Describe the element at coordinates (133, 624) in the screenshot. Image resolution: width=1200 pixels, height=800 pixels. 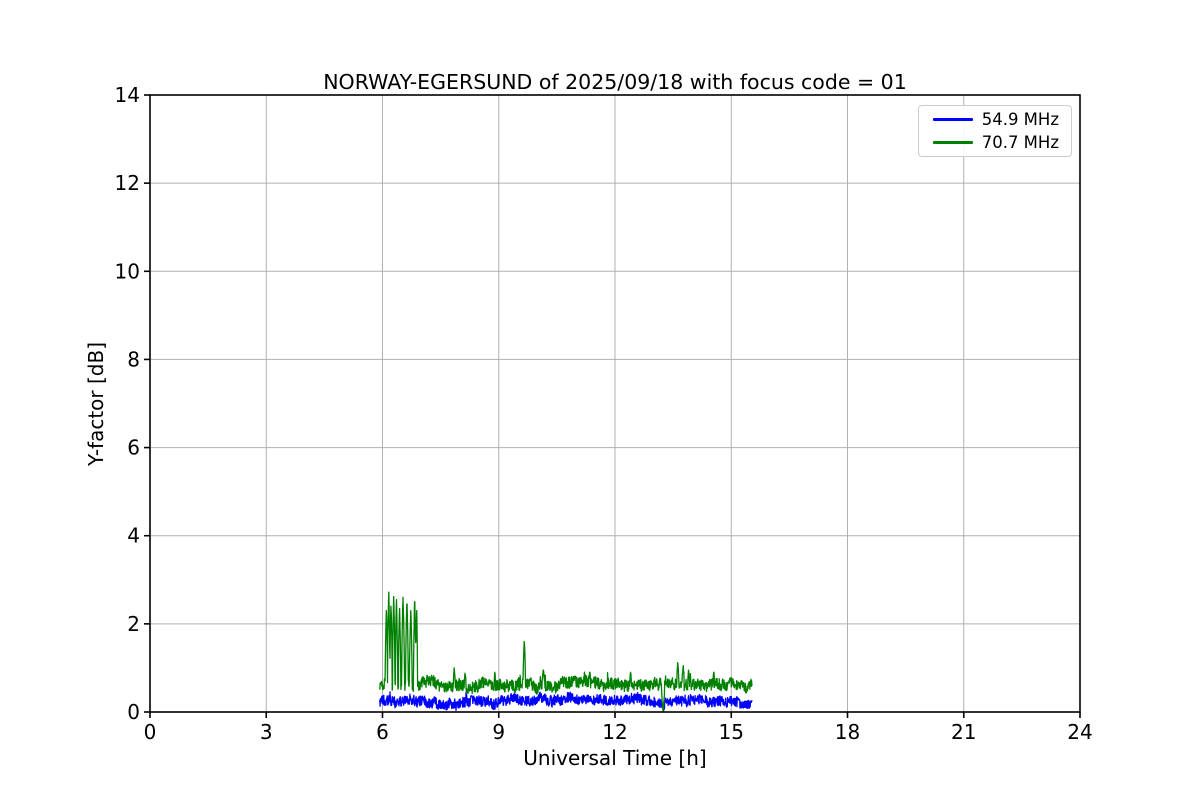
I see `y-tick-label: 2` at that location.